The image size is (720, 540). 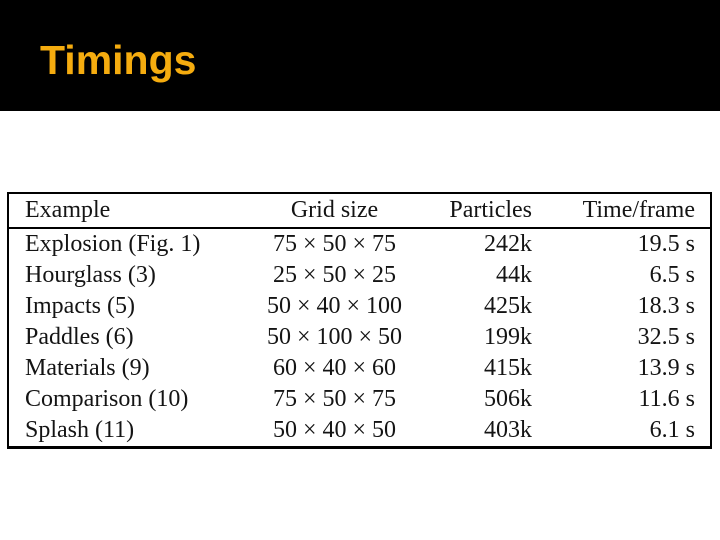 What do you see at coordinates (334, 275) in the screenshot?
I see `table-cell: 25 × 50 × 25` at bounding box center [334, 275].